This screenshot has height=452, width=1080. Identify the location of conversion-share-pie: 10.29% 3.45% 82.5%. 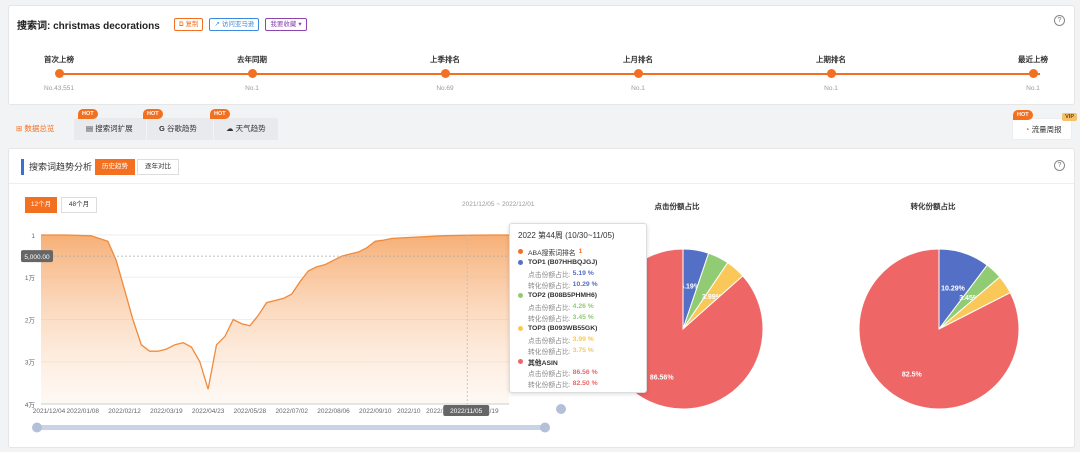
(939, 326).